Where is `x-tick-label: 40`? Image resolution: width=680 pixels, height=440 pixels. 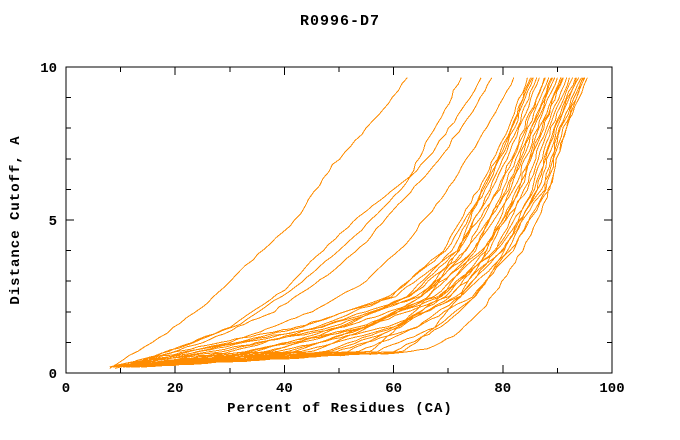
x-tick-label: 40 is located at coordinates (284, 389).